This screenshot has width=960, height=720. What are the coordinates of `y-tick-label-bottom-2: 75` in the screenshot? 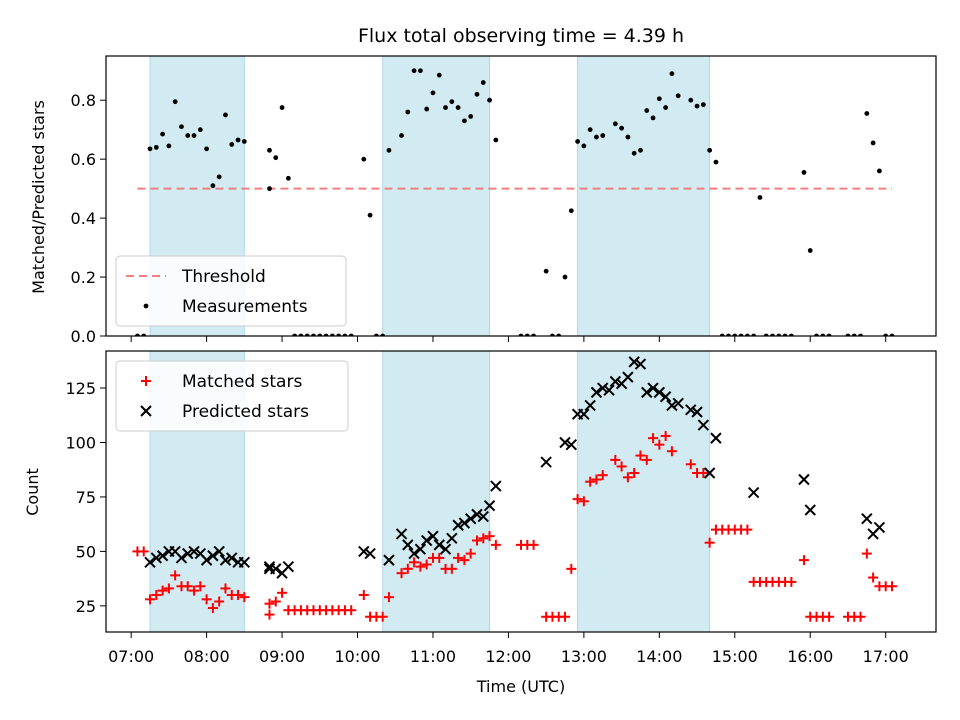 It's located at (86, 497).